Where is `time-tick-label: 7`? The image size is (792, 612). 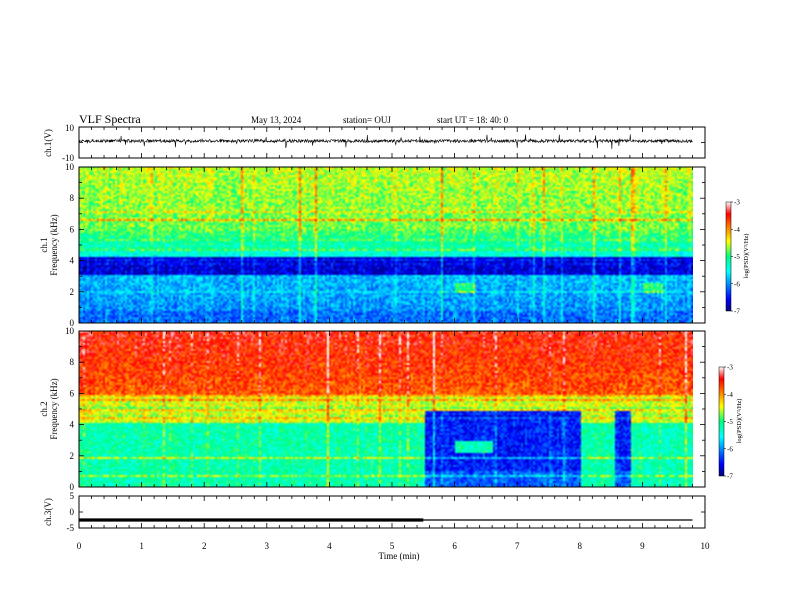
time-tick-label: 7 is located at coordinates (517, 546).